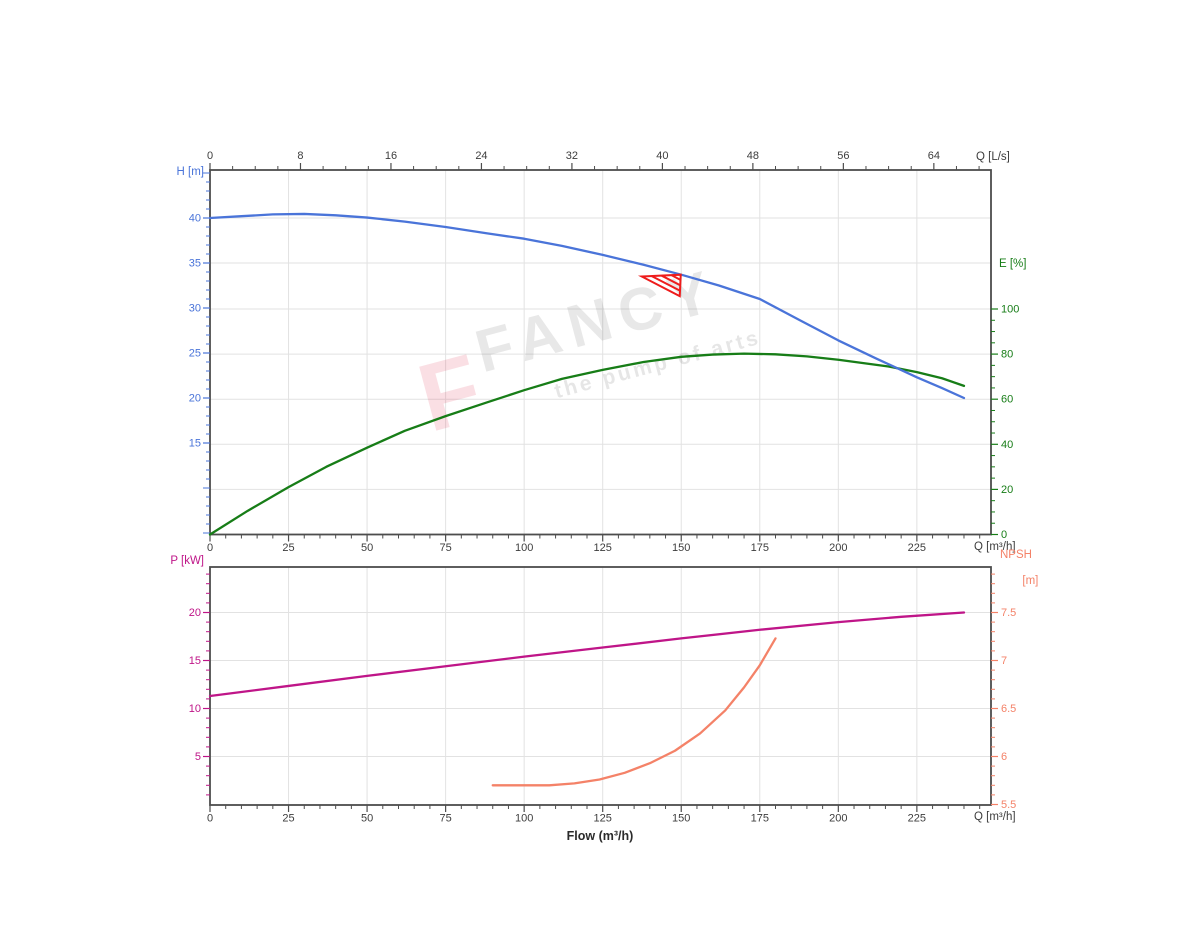 This screenshot has height=950, width=1200. Describe the element at coordinates (587, 444) in the screenshot. I see `efficiency-curve` at that location.